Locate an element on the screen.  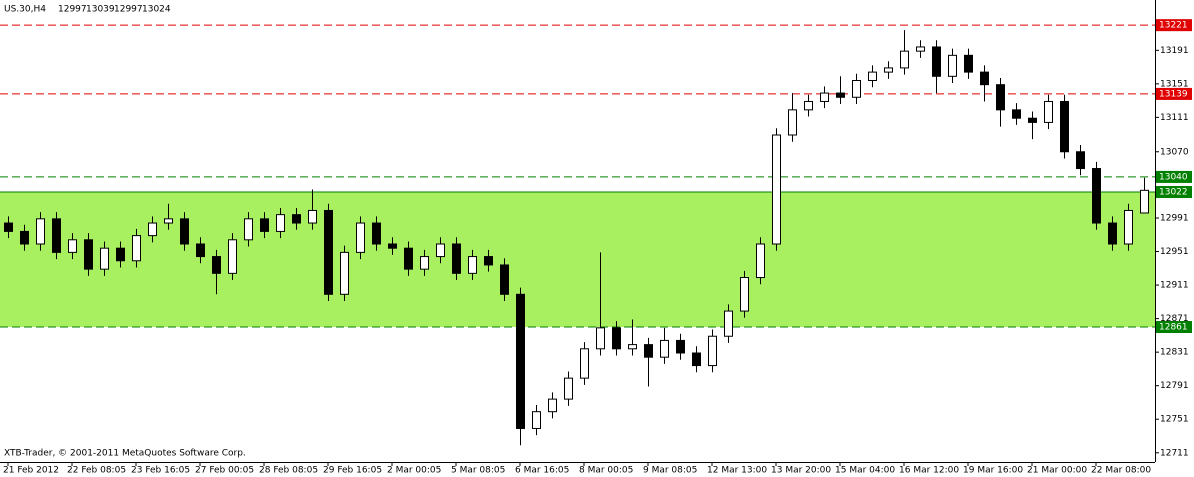
y-tick-label: 12911 is located at coordinates (1174, 286).